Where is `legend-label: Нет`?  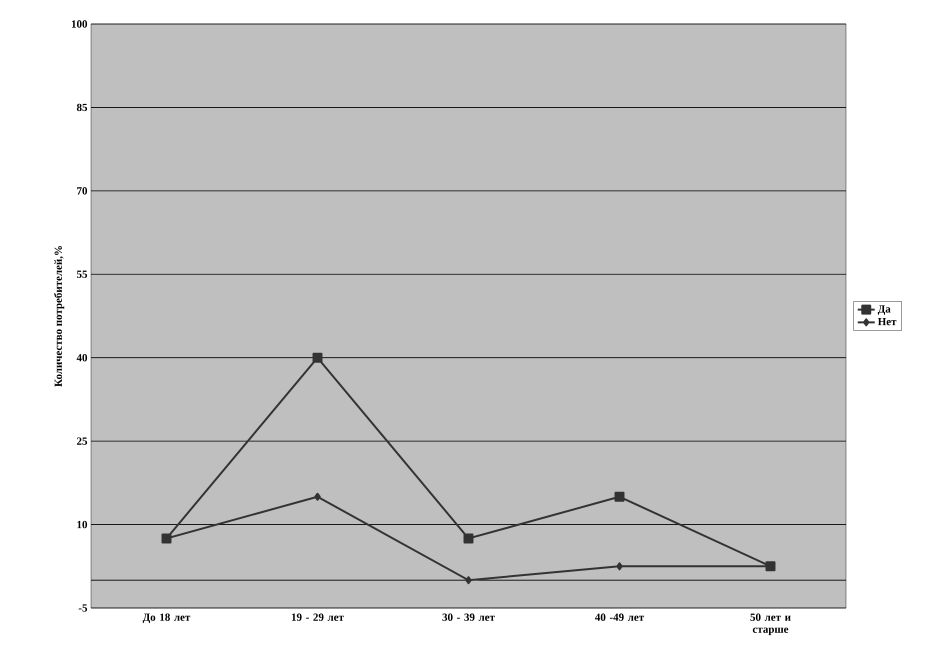
legend-label: Нет is located at coordinates (887, 322).